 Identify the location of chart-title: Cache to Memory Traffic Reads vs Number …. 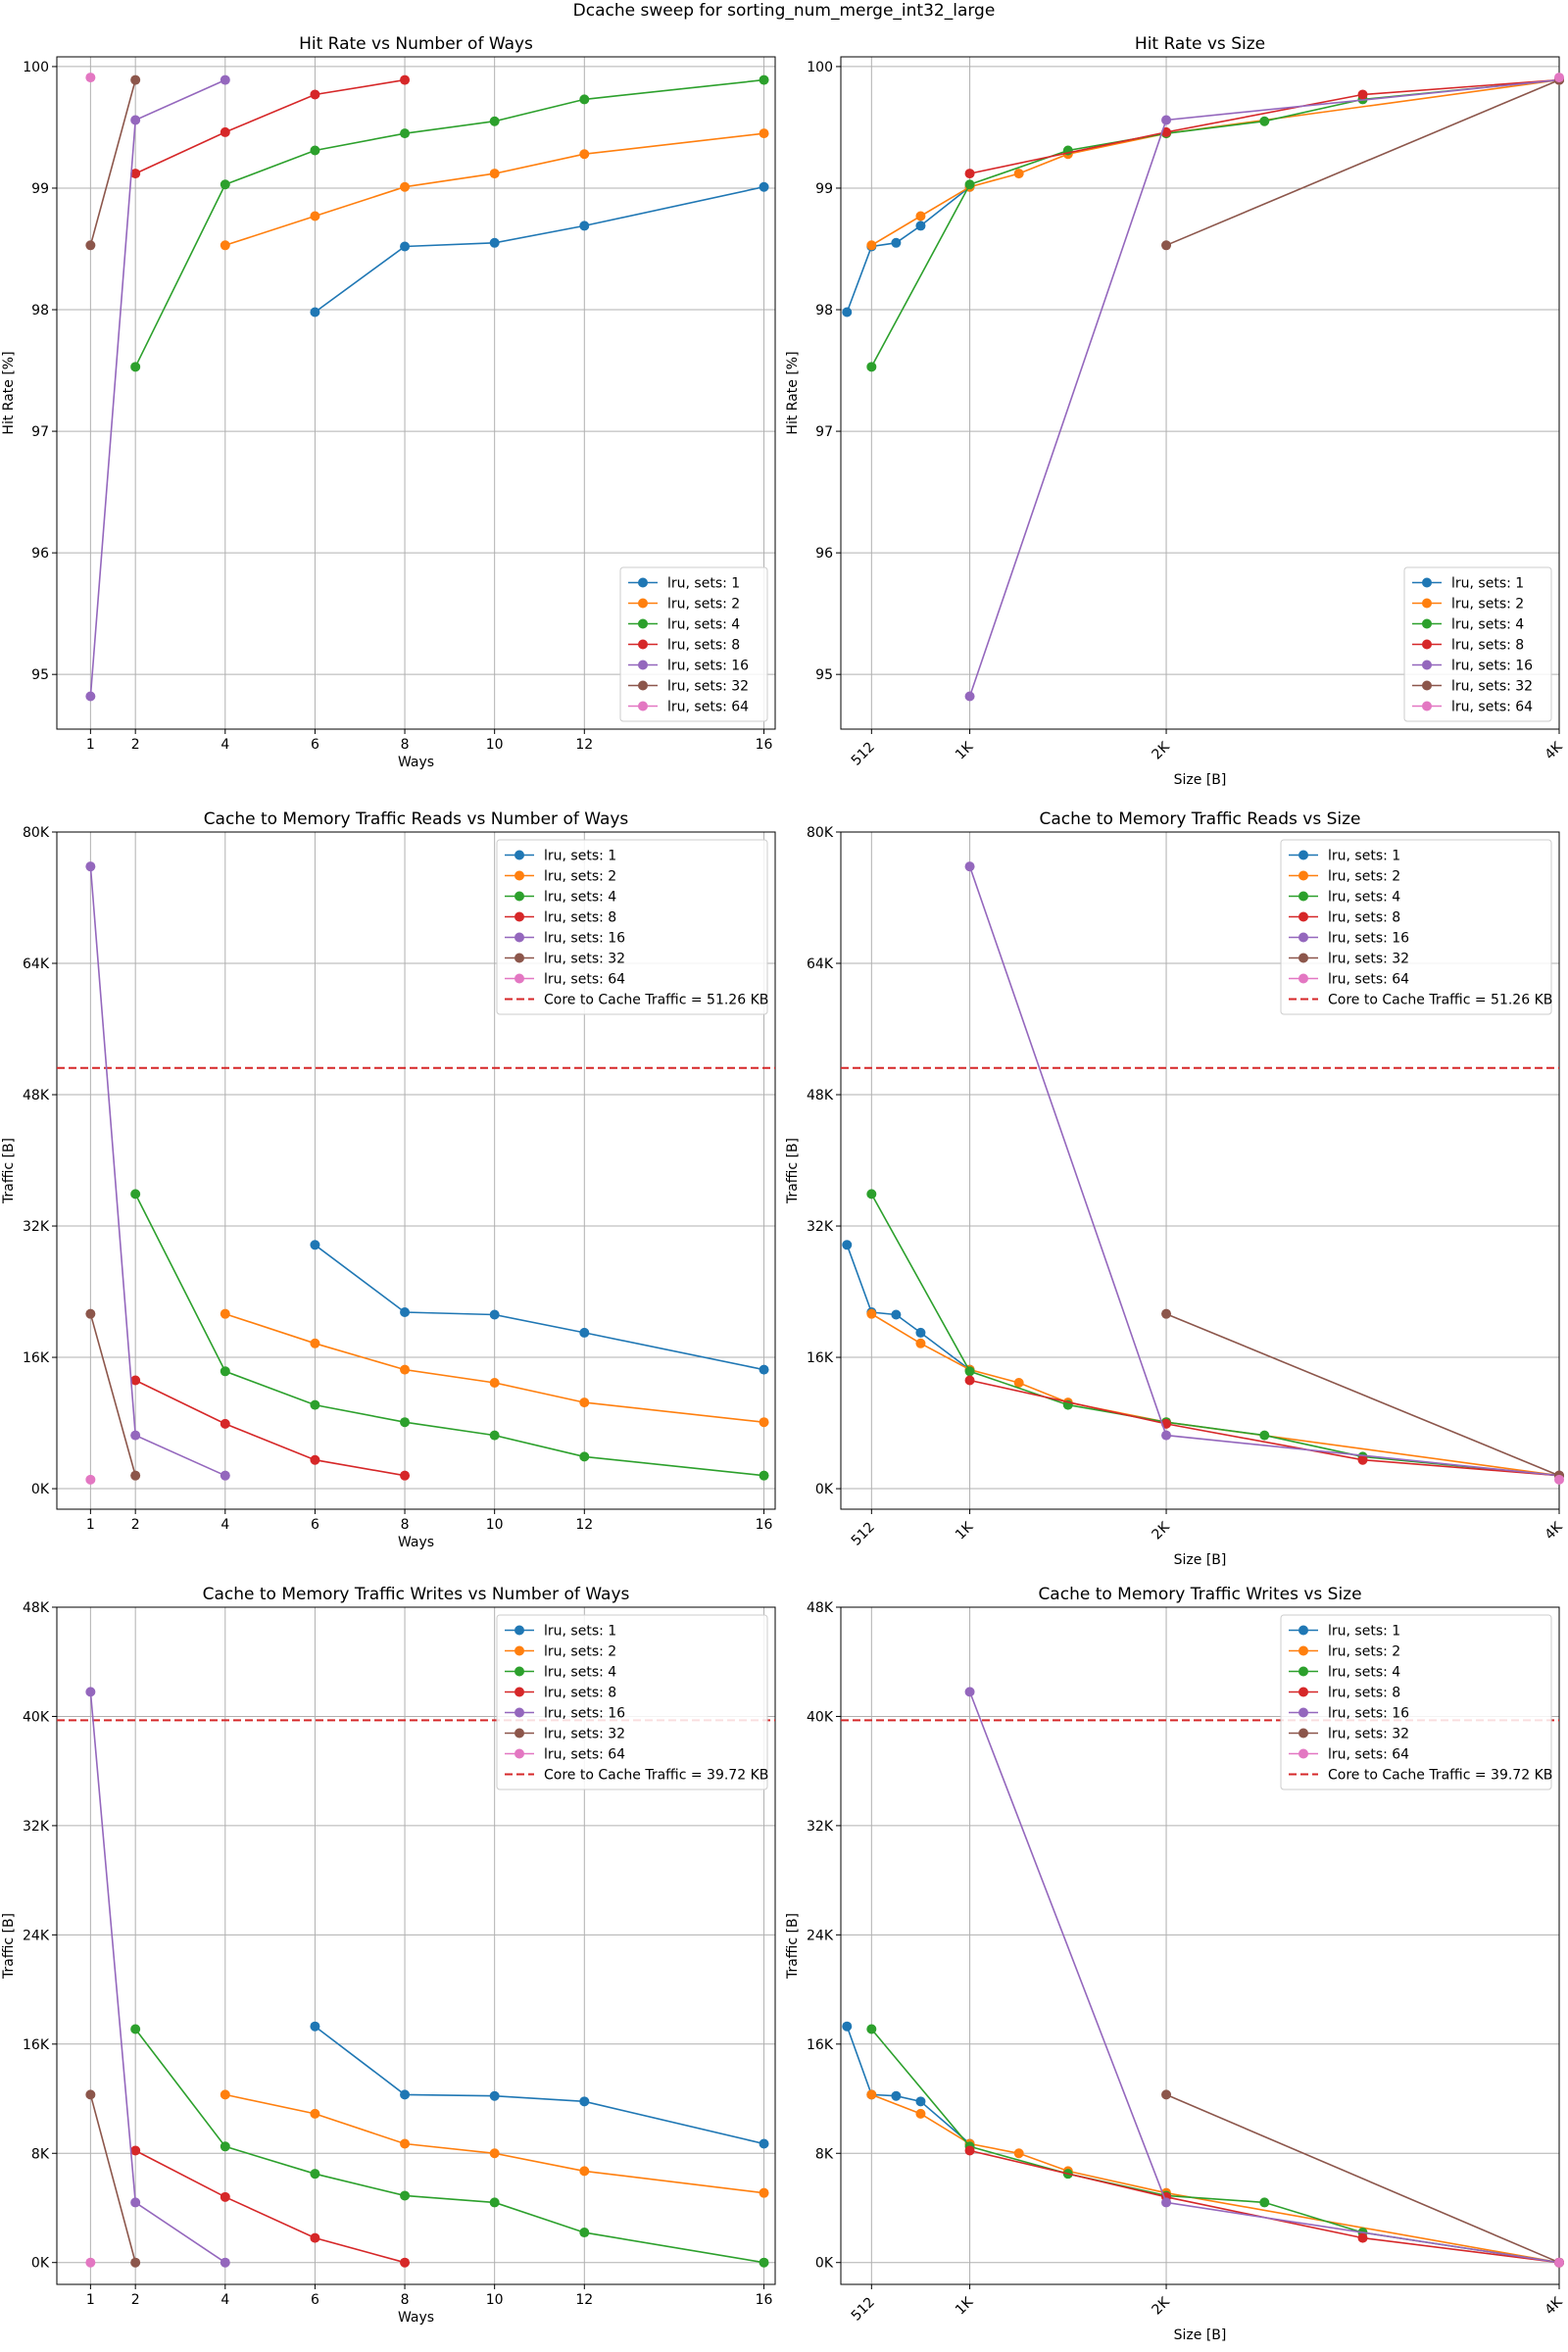
(416, 819).